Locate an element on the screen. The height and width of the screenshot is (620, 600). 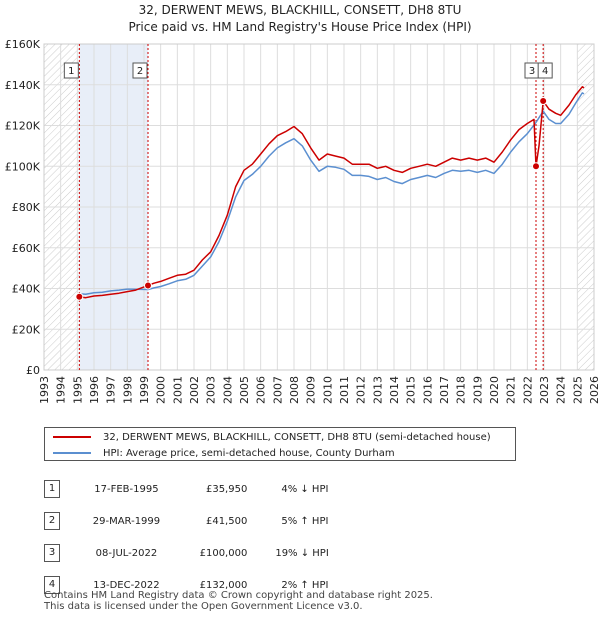
x-tick-label: 2015 is located at coordinates (411, 390).